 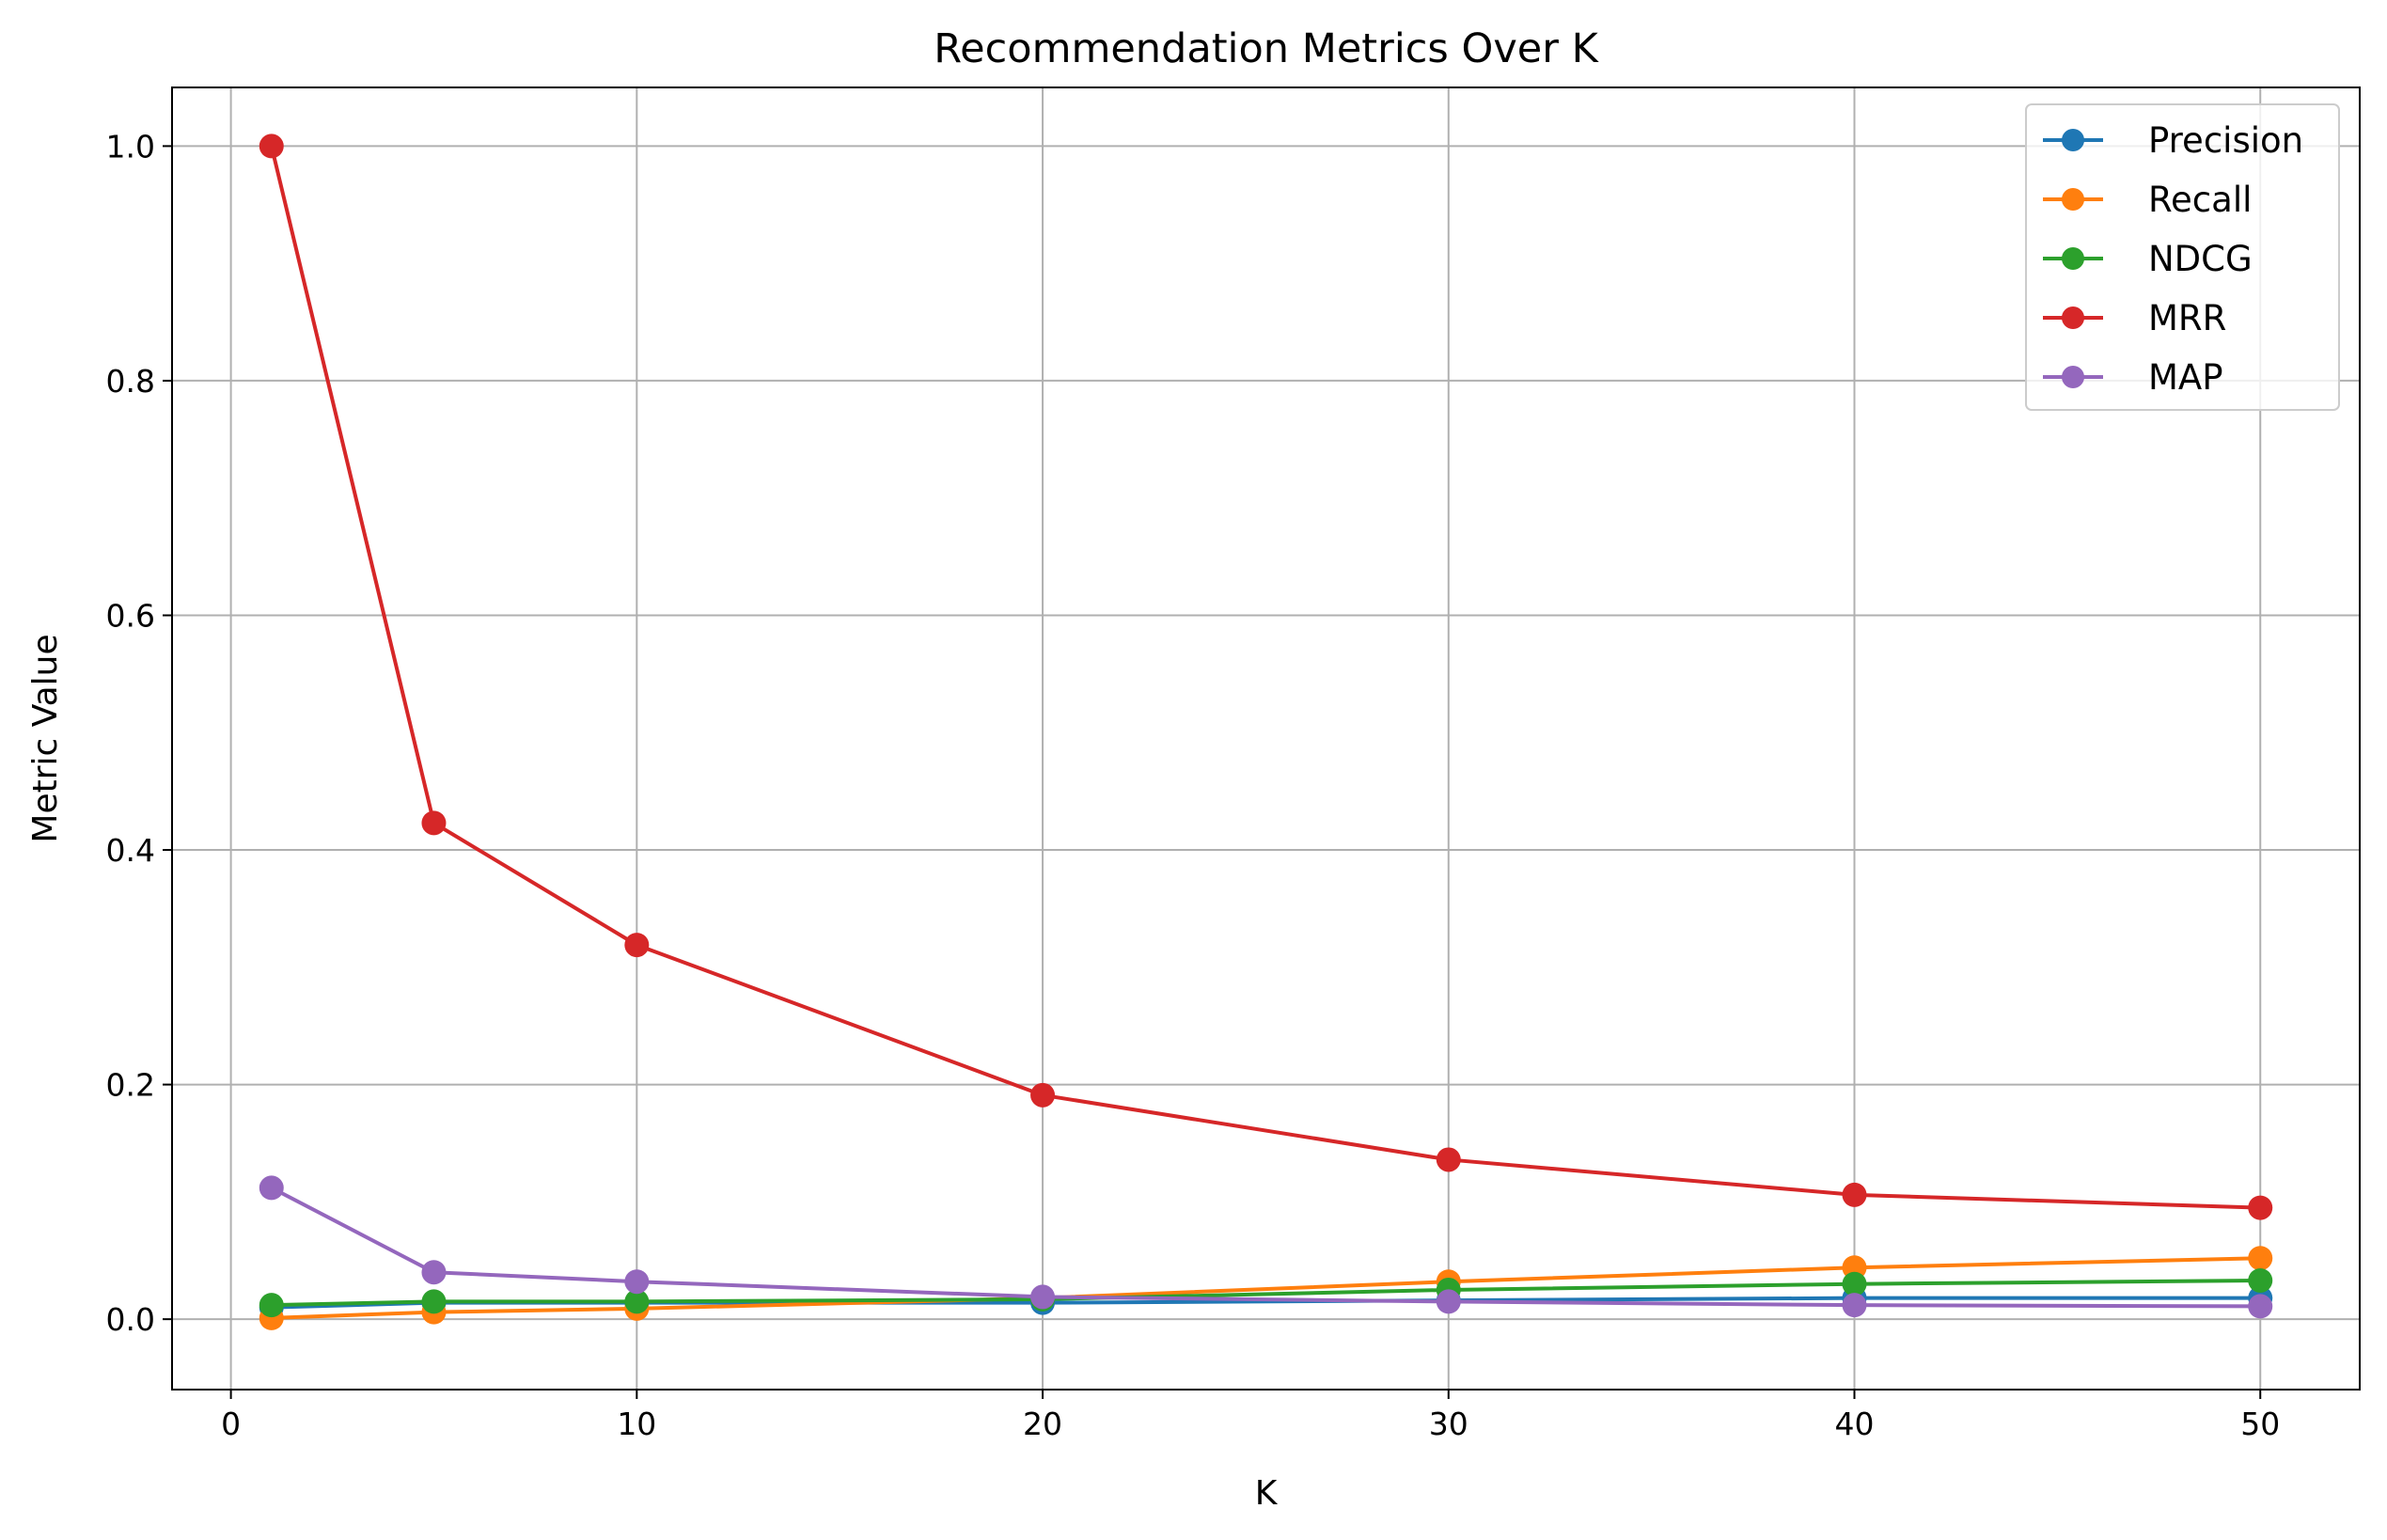 What do you see at coordinates (1042, 1424) in the screenshot?
I see `x-tick-label: 20` at bounding box center [1042, 1424].